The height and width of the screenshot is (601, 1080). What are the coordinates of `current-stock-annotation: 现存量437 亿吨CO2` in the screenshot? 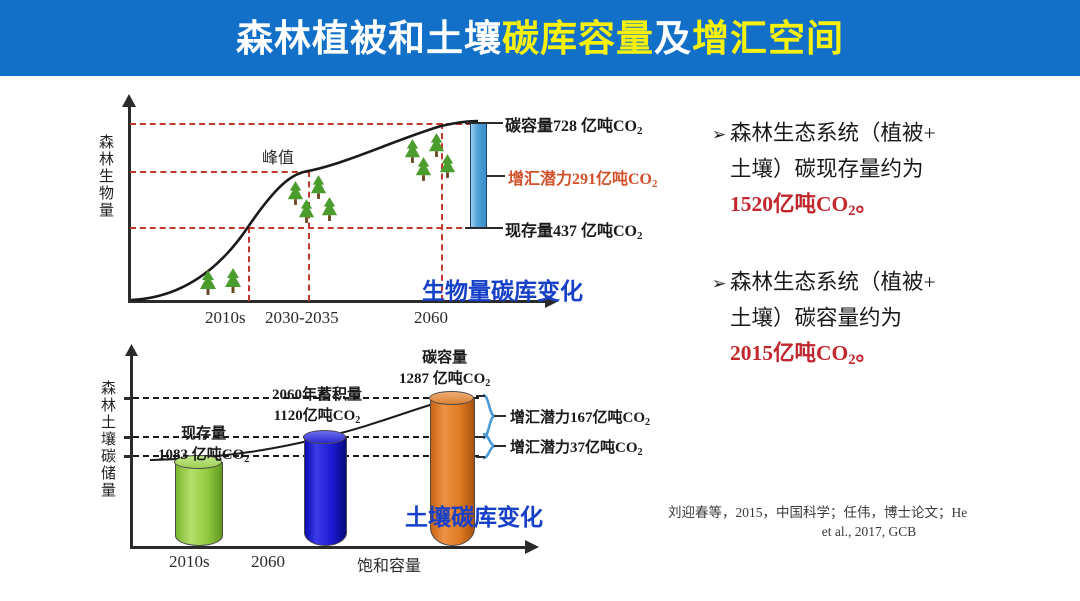 It's located at (574, 230).